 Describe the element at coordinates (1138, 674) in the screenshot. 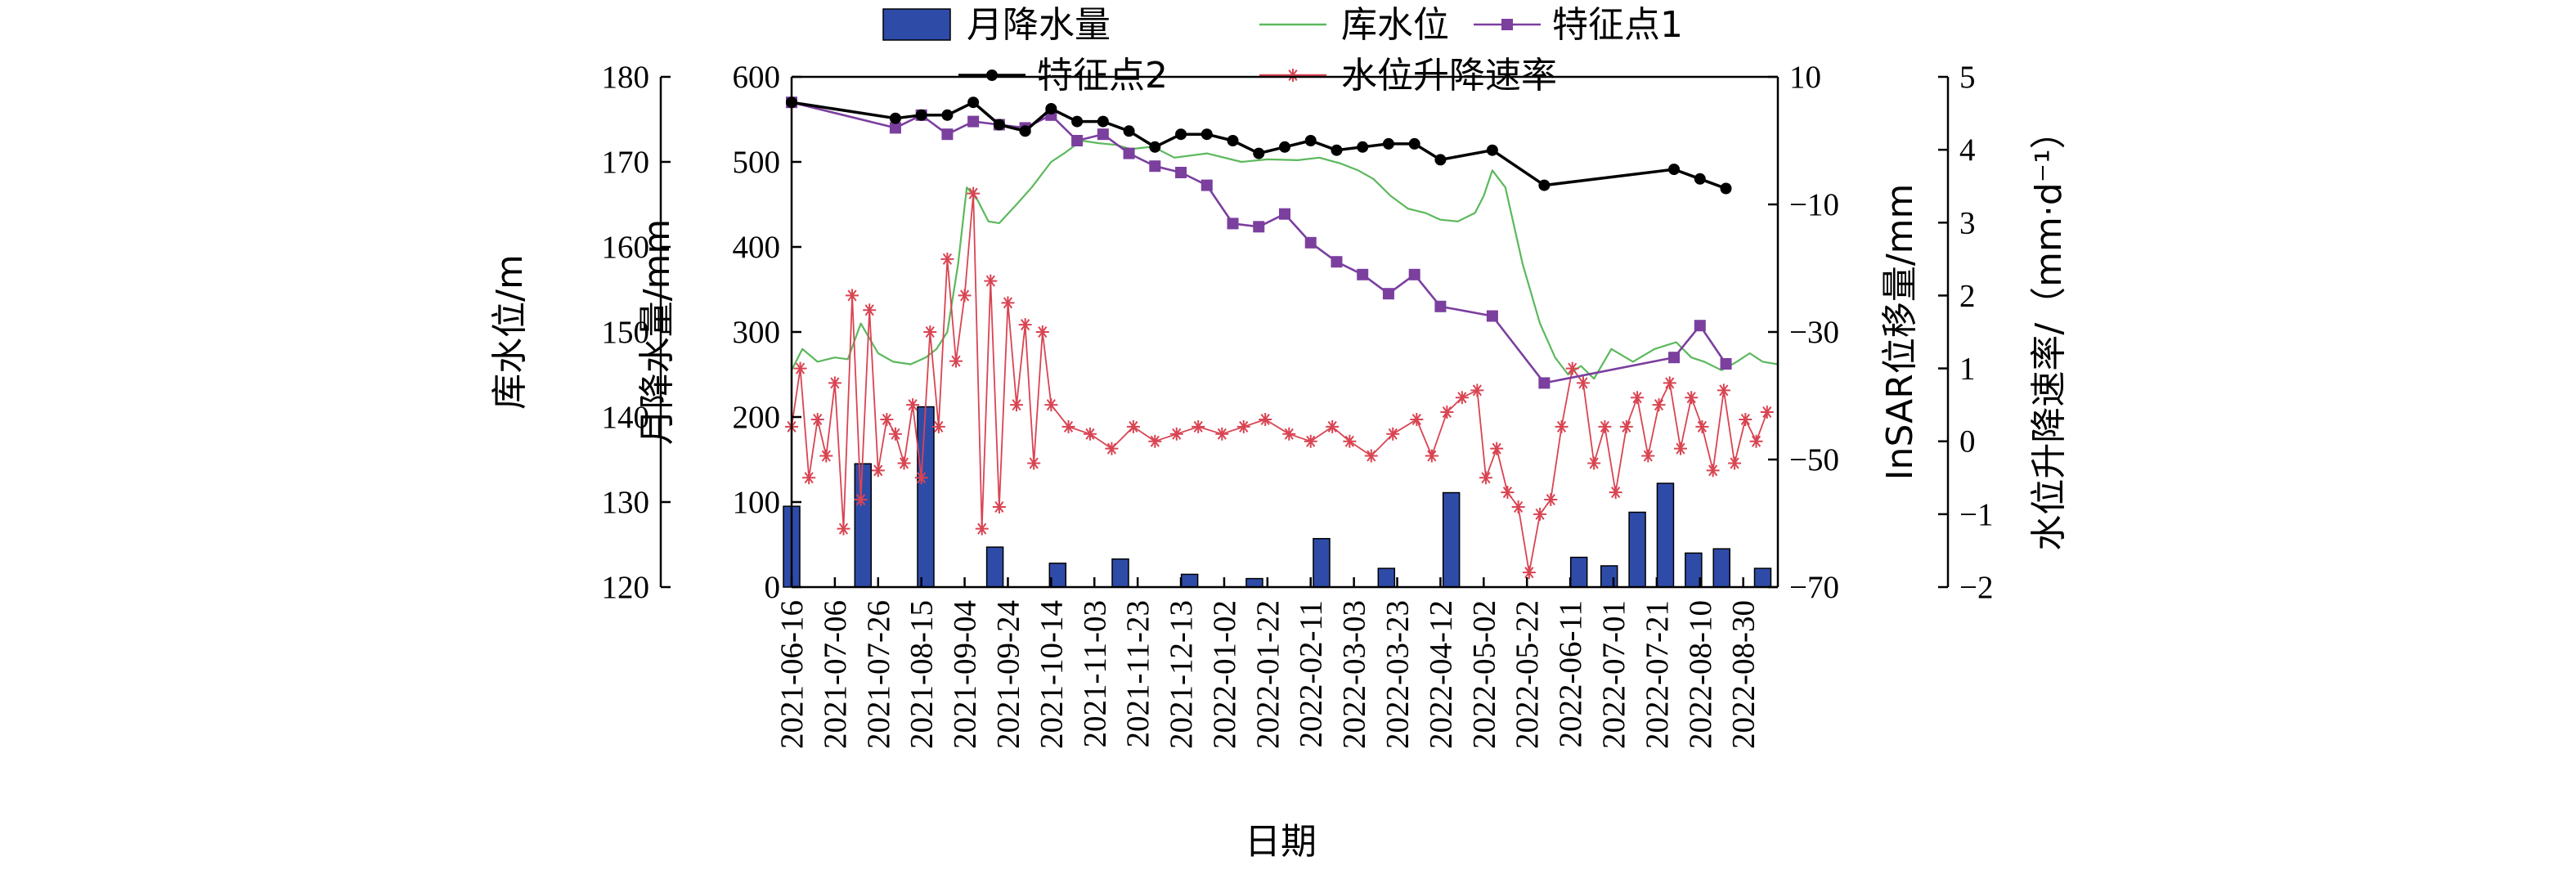

I see `x-tick-label: 2021-11-23` at that location.